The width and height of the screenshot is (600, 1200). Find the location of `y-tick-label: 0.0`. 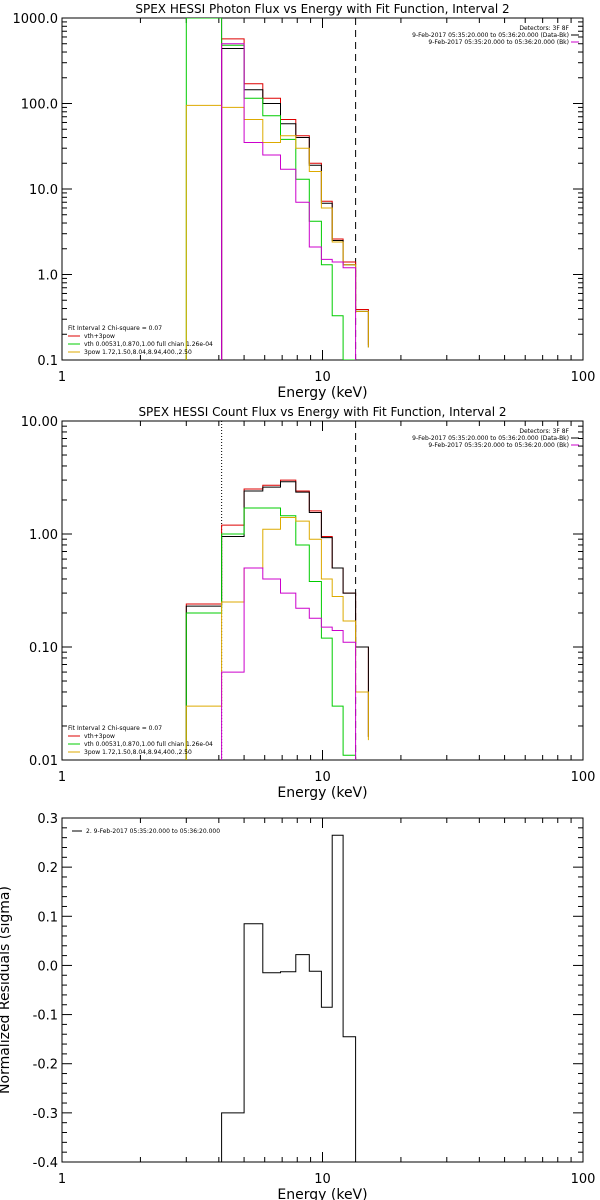

y-tick-label: 0.0 is located at coordinates (47, 966).